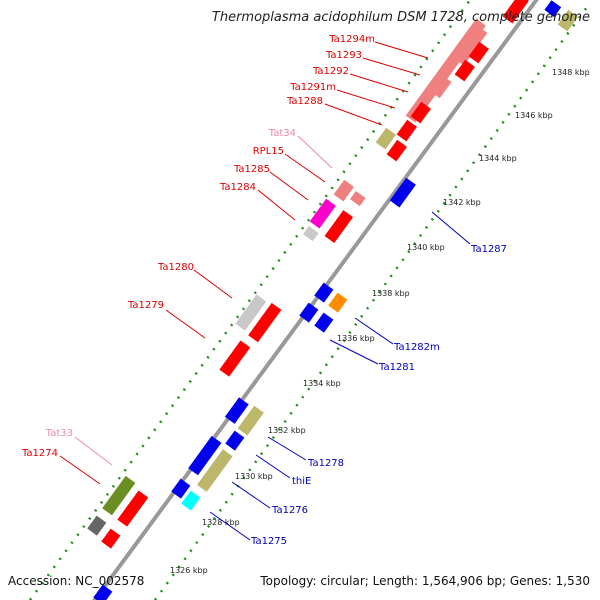  What do you see at coordinates (254, 476) in the screenshot?
I see `tick-label: 1330 kbp` at bounding box center [254, 476].